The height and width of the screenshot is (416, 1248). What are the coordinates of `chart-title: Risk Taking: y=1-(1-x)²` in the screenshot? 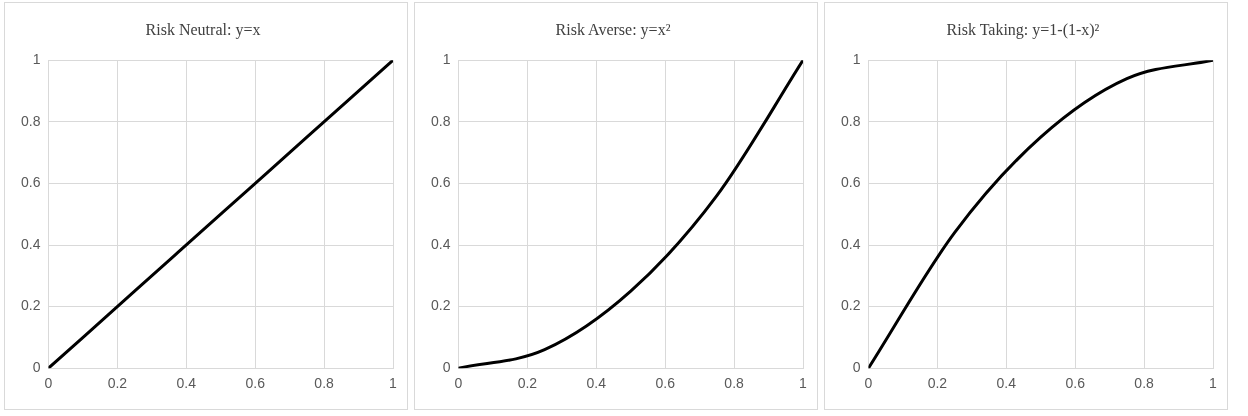 It's located at (1023, 29).